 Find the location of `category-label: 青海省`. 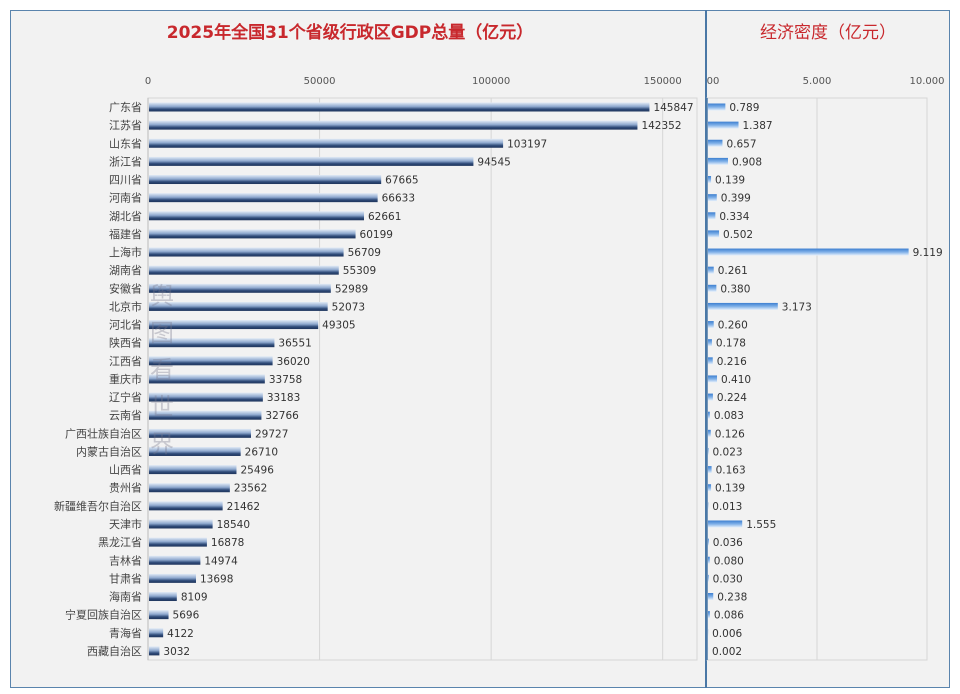

category-label: 青海省 is located at coordinates (125, 633).